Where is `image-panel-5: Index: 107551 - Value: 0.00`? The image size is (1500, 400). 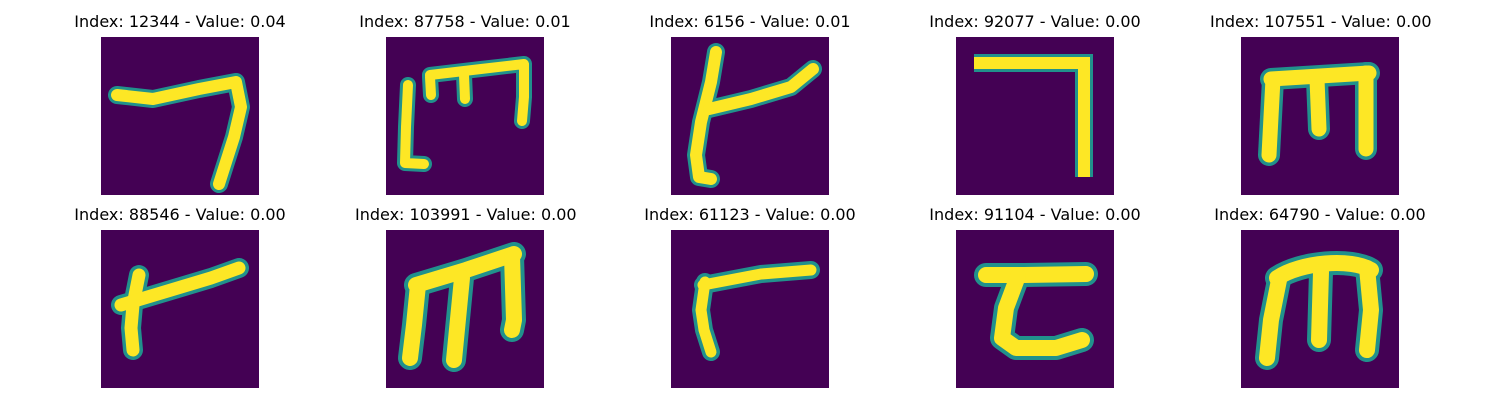
image-panel-5: Index: 107551 - Value: 0.00 is located at coordinates (1320, 107).